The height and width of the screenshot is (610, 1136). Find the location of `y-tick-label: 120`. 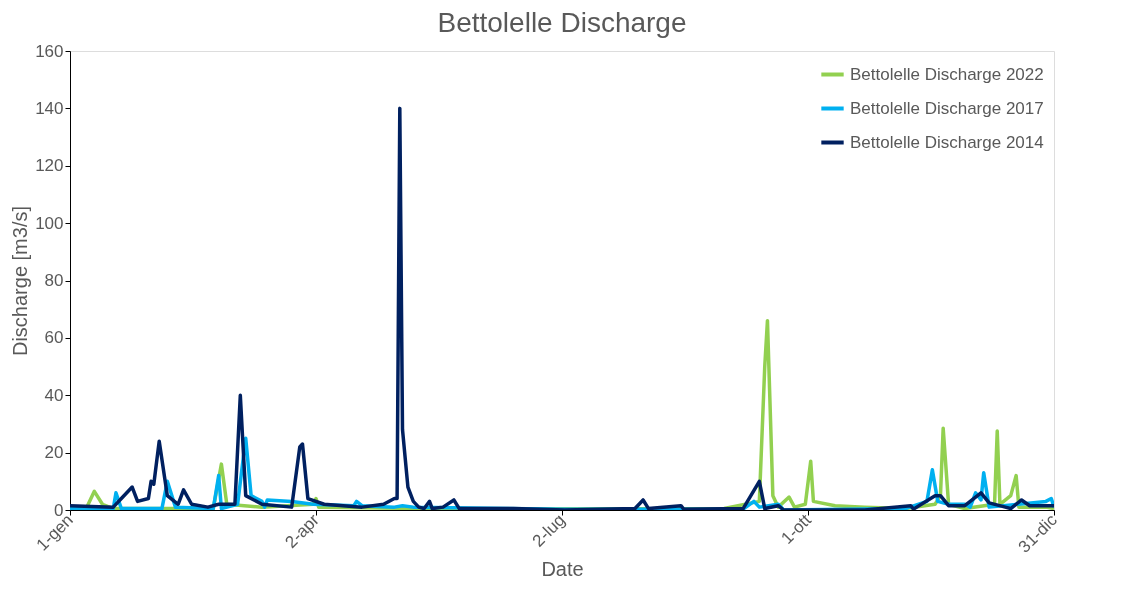

y-tick-label: 120 is located at coordinates (49, 166).